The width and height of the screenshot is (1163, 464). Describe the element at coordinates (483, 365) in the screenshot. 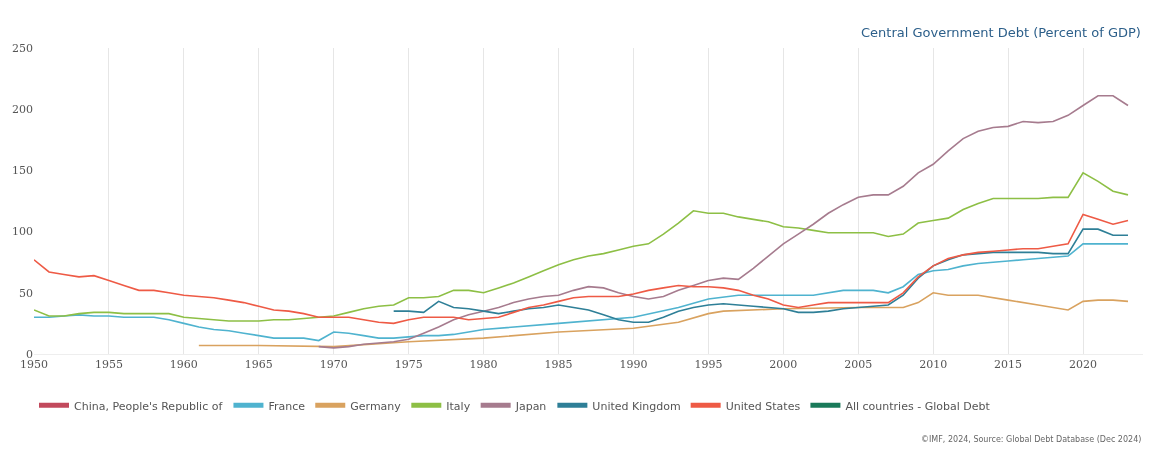

I see `x-tick-label: 1980` at that location.